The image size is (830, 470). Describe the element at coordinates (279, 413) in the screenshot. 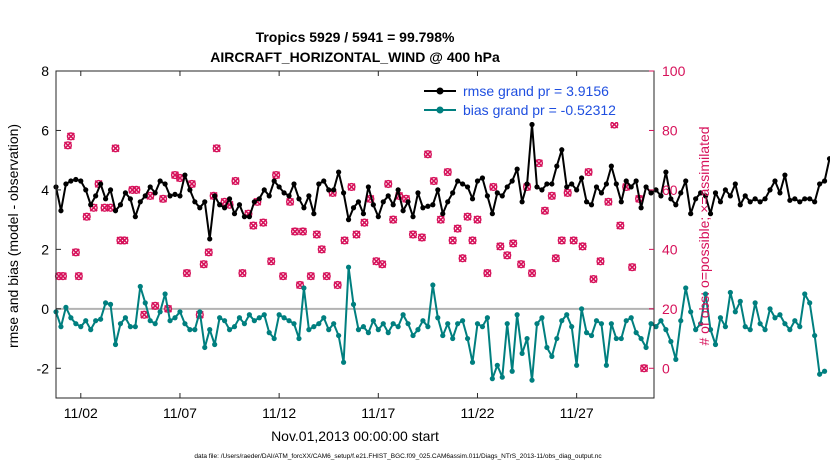

I see `x-tick-label: 11/12` at that location.